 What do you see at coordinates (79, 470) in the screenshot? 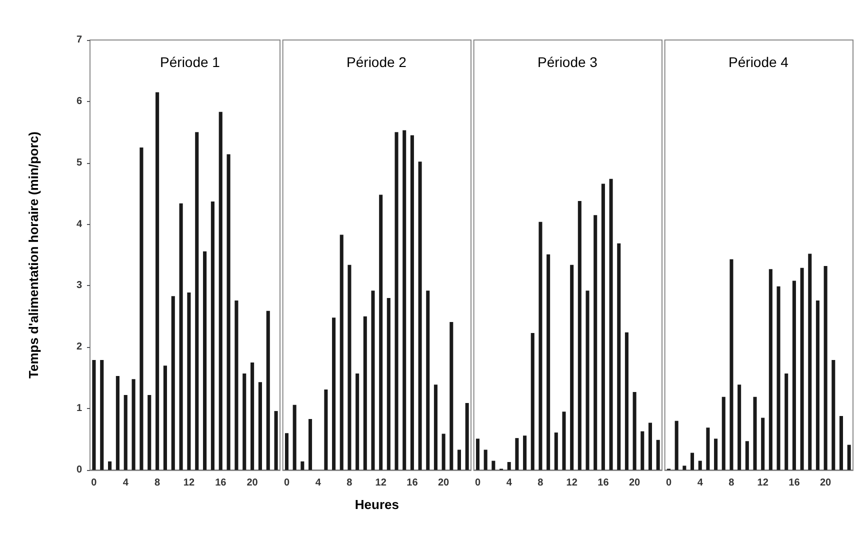
I see `y-tick-label: 0` at bounding box center [79, 470].